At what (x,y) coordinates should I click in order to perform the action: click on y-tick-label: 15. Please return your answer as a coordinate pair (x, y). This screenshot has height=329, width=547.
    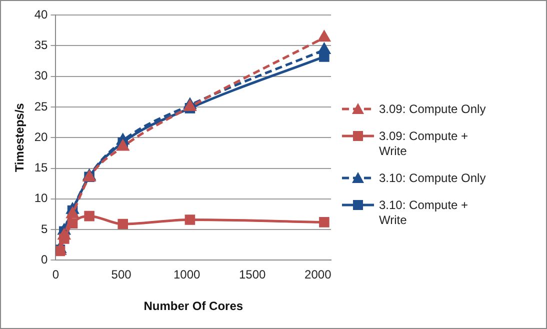
    Looking at the image, I should click on (41, 167).